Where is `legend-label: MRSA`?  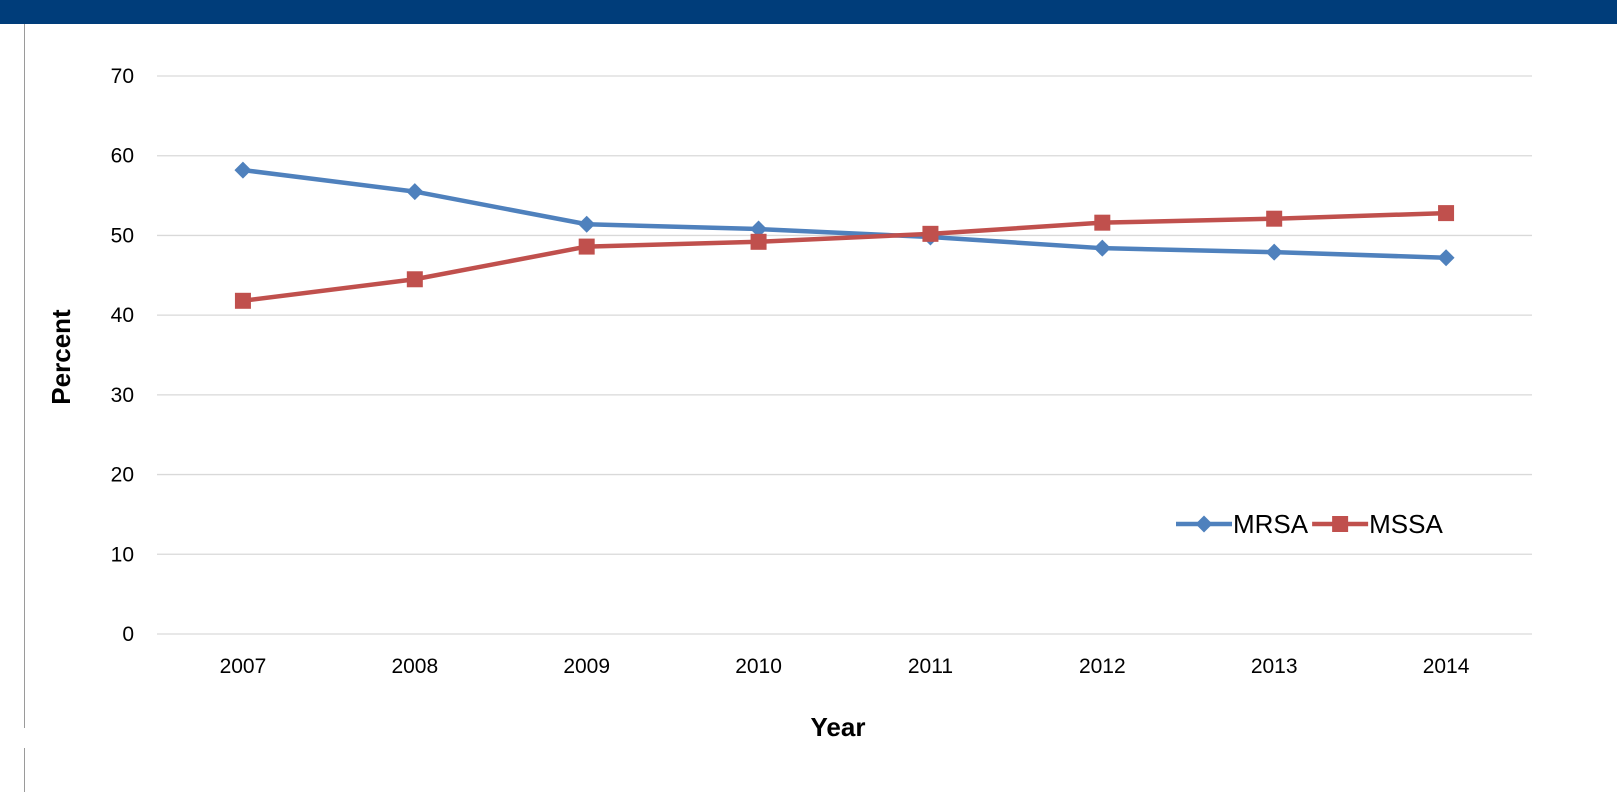 legend-label: MRSA is located at coordinates (1271, 524).